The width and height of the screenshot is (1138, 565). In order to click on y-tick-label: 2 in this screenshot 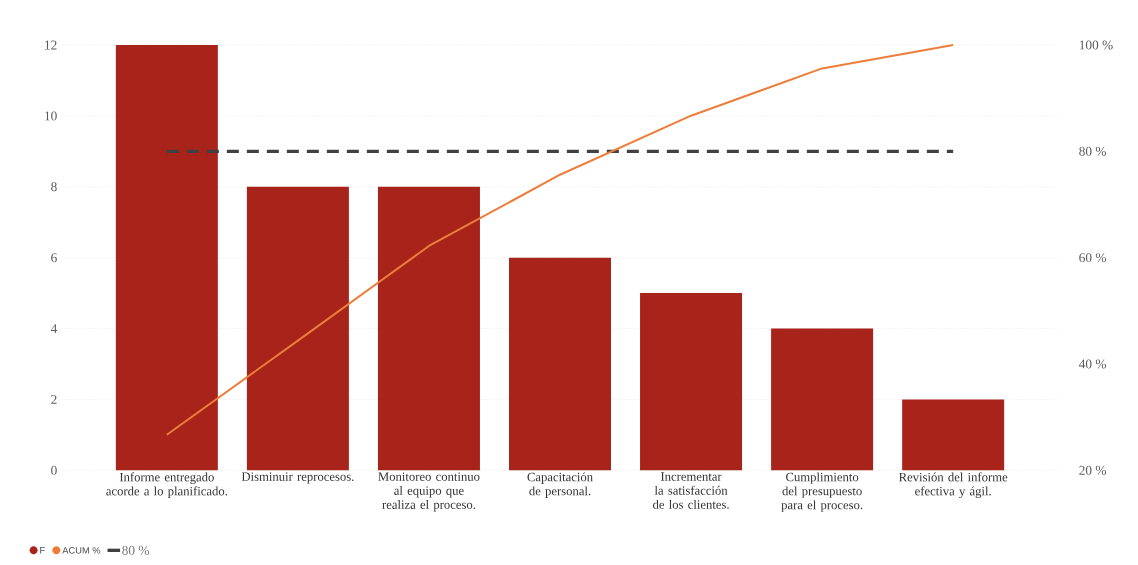, I will do `click(54, 399)`.